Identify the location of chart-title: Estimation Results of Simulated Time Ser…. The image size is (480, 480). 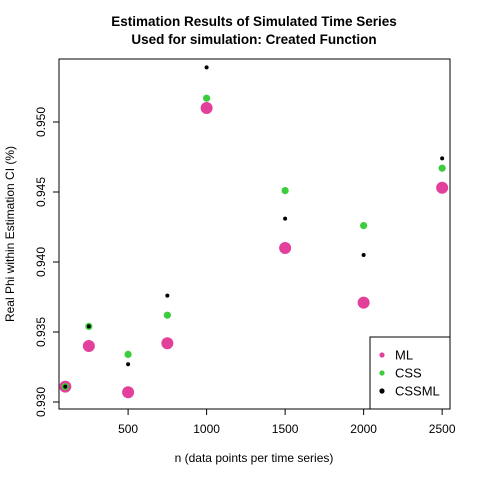
(254, 21).